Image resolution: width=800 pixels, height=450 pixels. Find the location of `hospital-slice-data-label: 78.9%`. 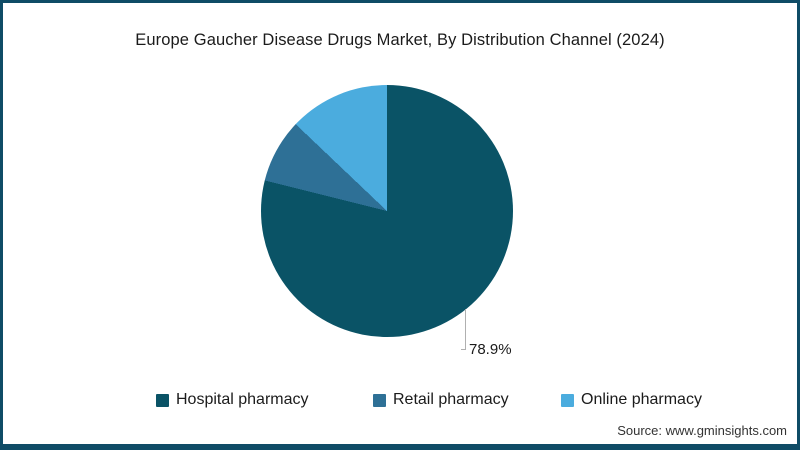

hospital-slice-data-label: 78.9% is located at coordinates (490, 349).